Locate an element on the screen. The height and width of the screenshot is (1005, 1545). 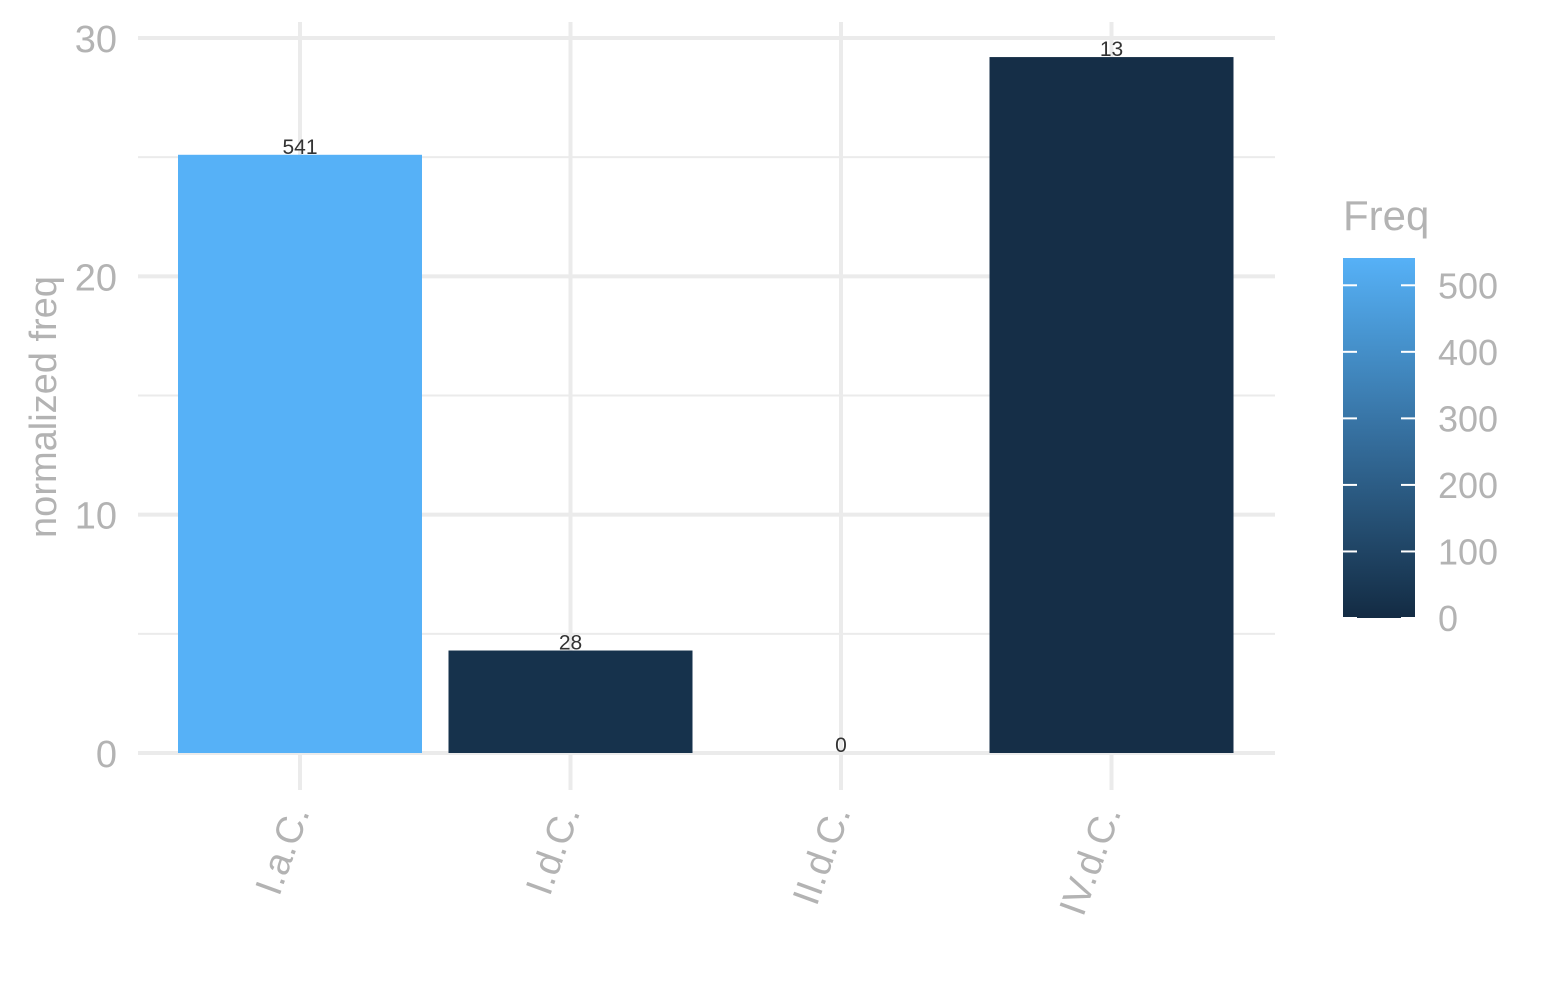
bar-value-label: 13 is located at coordinates (1111, 49).